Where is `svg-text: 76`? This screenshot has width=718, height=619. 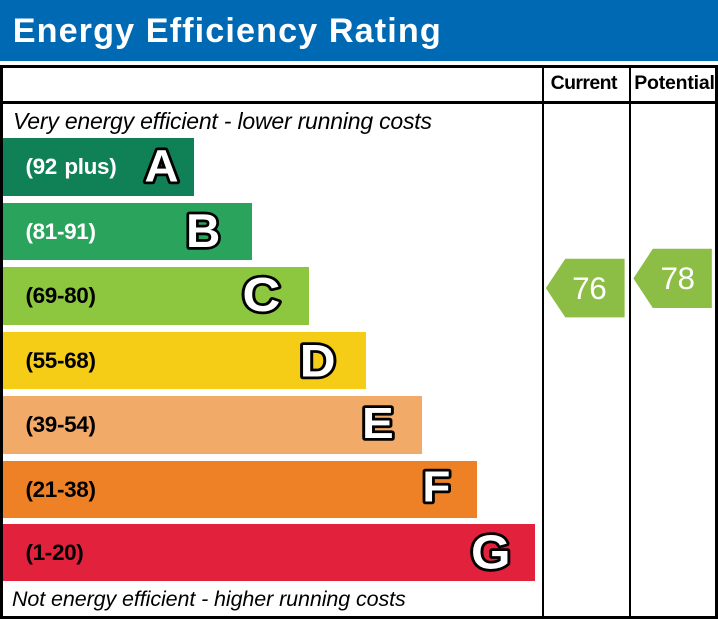
svg-text: 76 is located at coordinates (589, 288).